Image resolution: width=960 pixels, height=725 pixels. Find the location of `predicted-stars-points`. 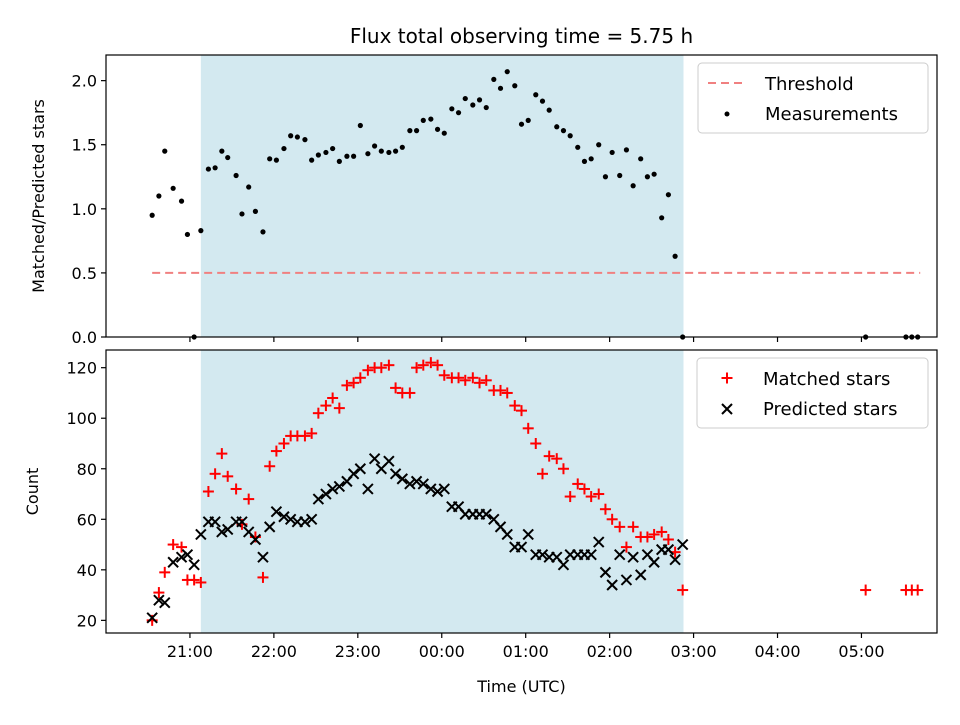

predicted-stars-points is located at coordinates (417, 538).